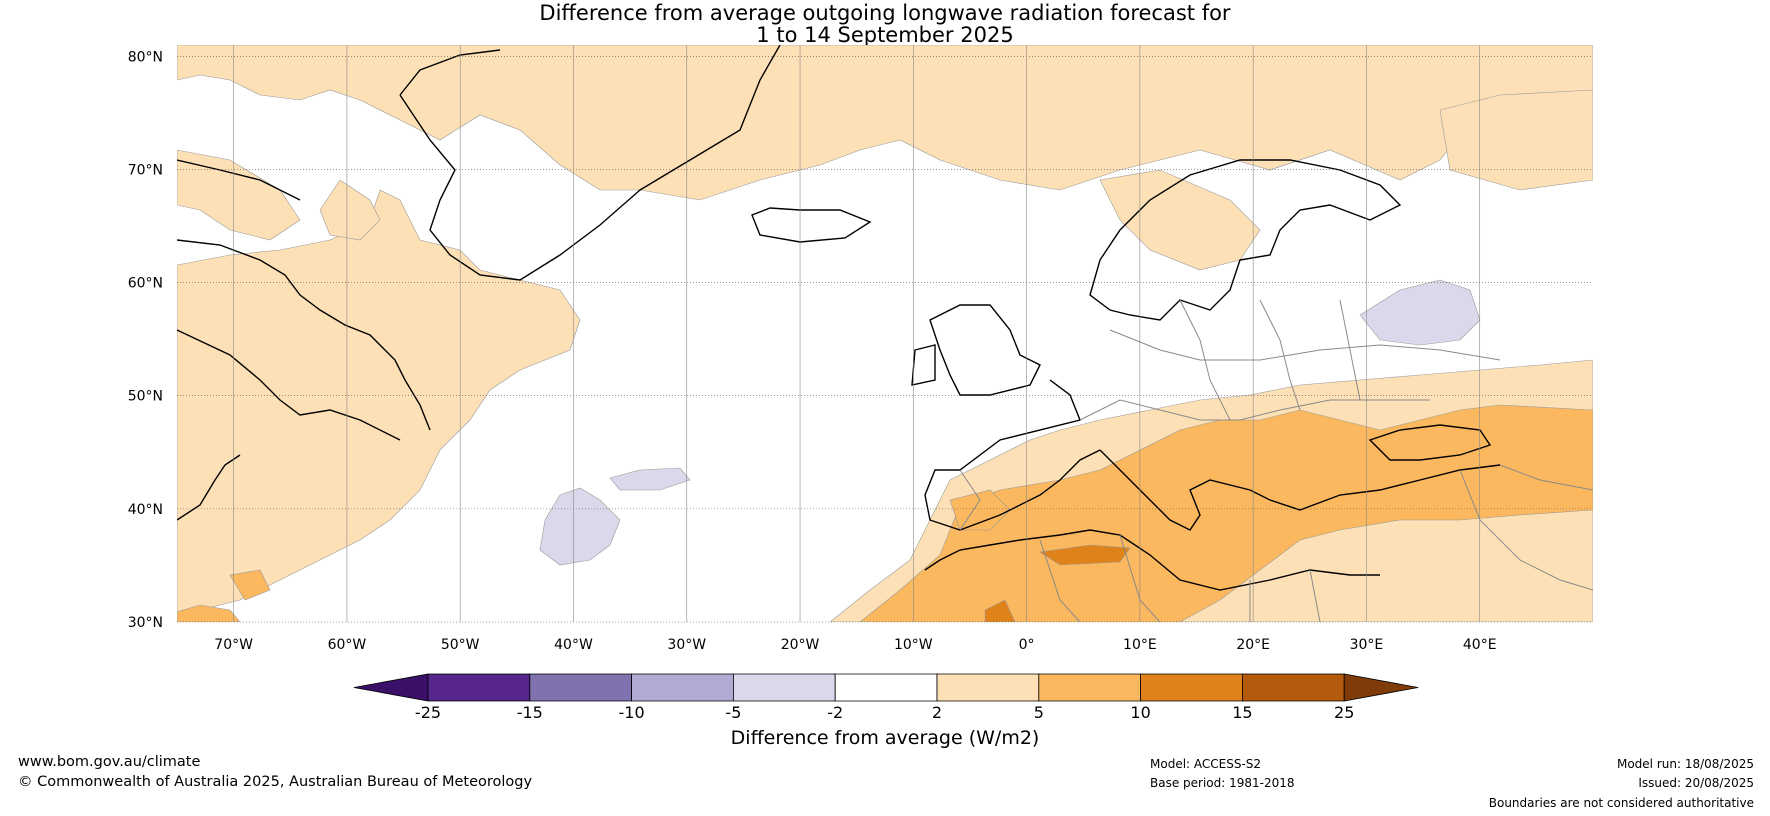 The image size is (1770, 816). What do you see at coordinates (811, 225) in the screenshot?
I see `coast-iceland` at bounding box center [811, 225].